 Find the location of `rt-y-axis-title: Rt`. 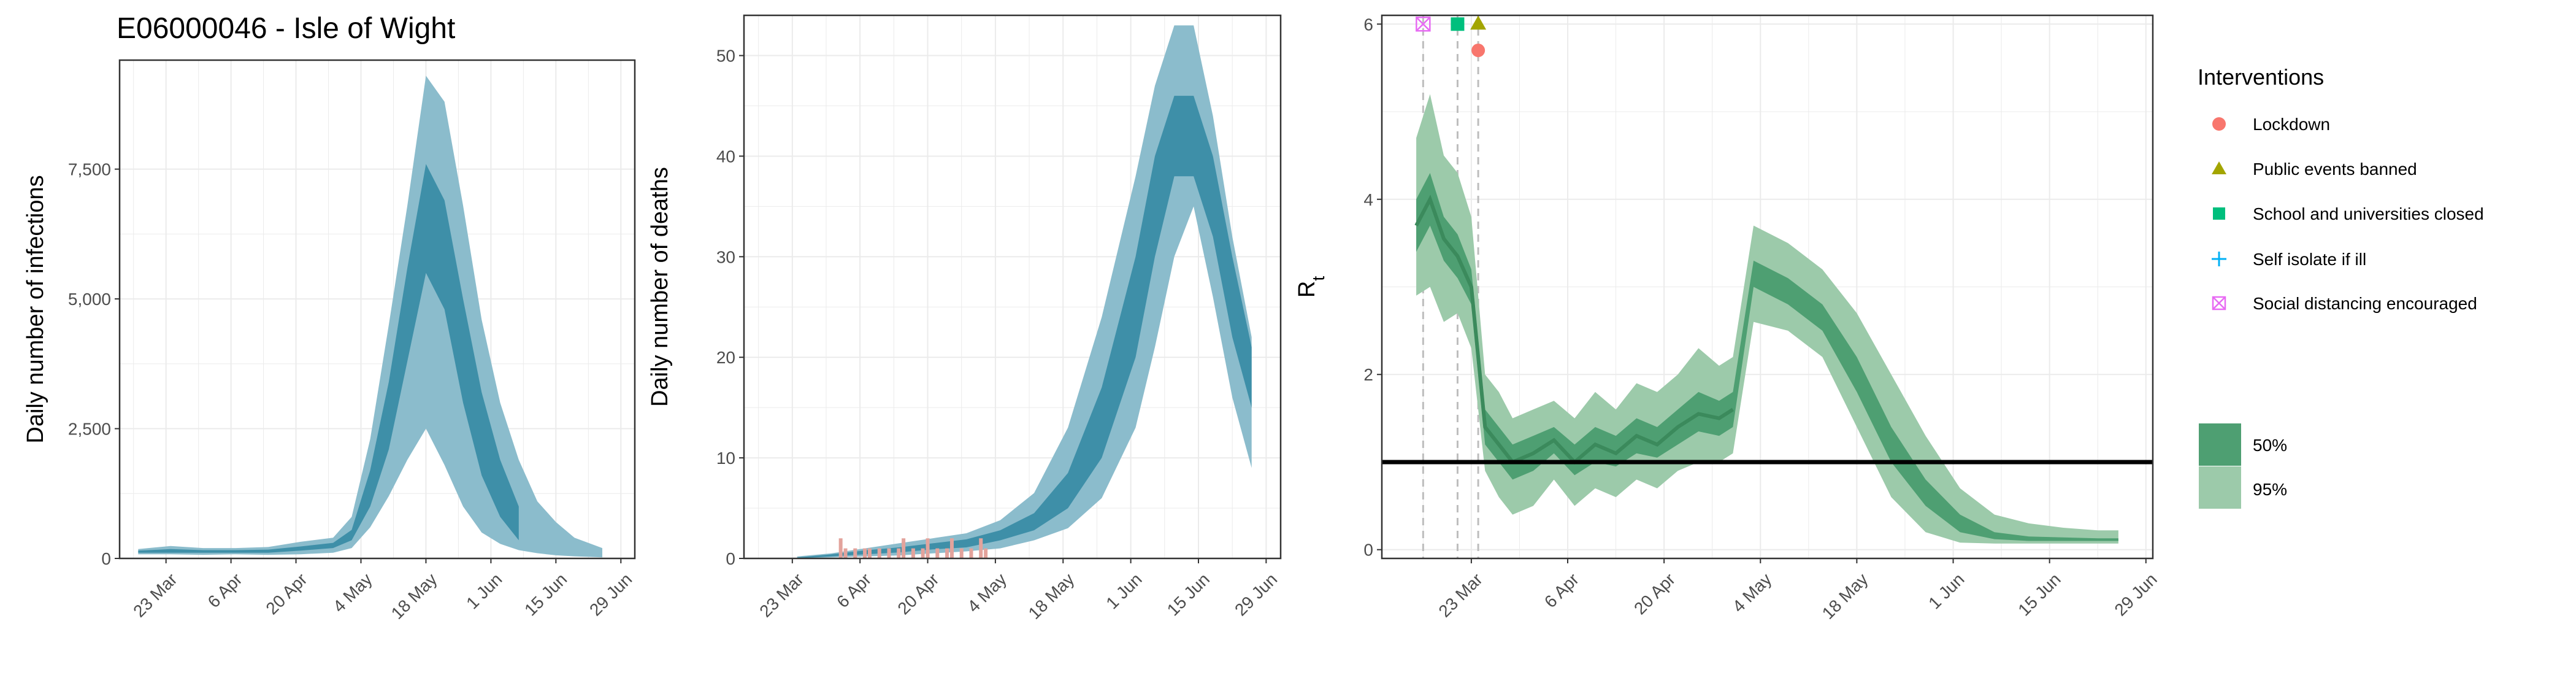

rt-y-axis-title: Rt is located at coordinates (1311, 287).